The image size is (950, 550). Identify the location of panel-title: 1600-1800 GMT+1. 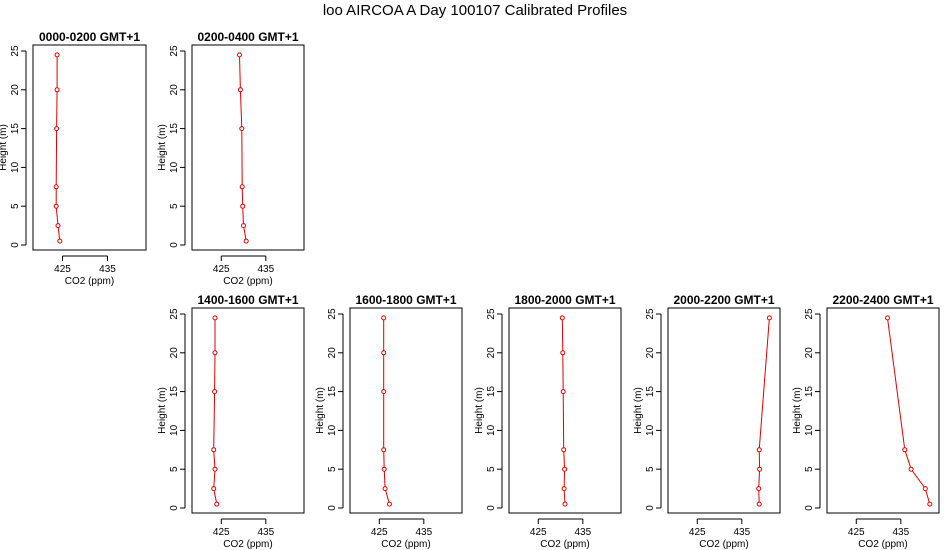
(405, 300).